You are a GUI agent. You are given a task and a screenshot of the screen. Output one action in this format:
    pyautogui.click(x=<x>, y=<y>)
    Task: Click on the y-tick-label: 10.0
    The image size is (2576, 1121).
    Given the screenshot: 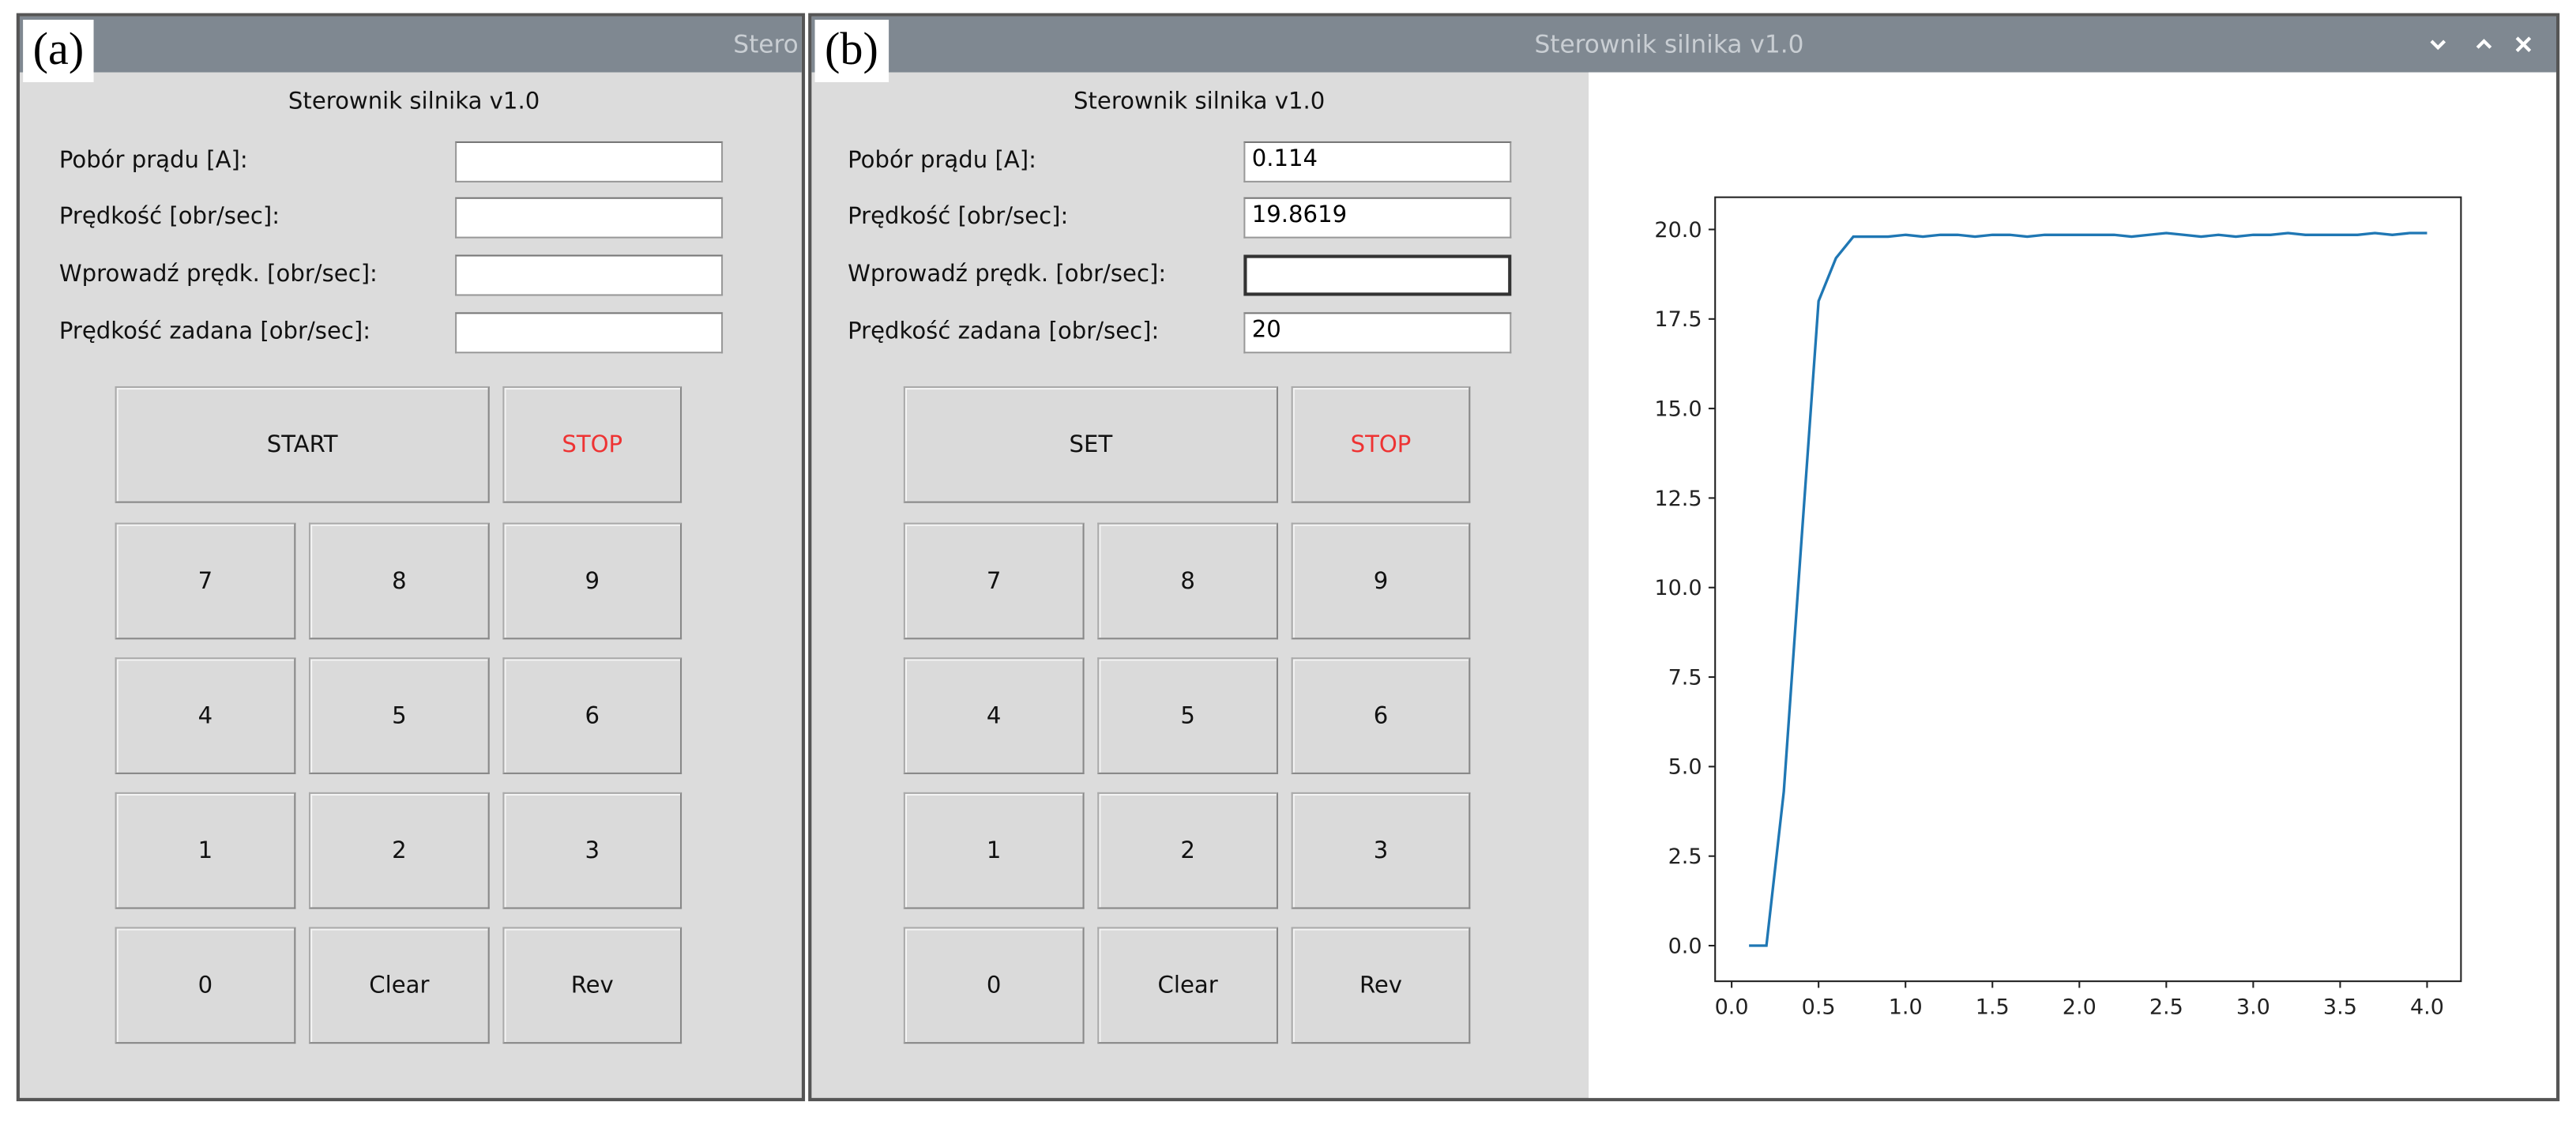 What is the action you would take?
    pyautogui.click(x=1678, y=588)
    